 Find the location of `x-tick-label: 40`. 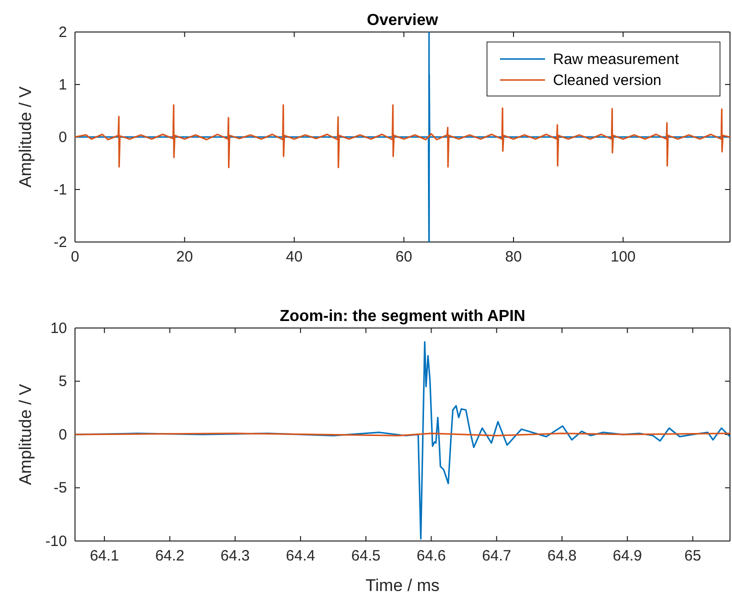

x-tick-label: 40 is located at coordinates (294, 257).